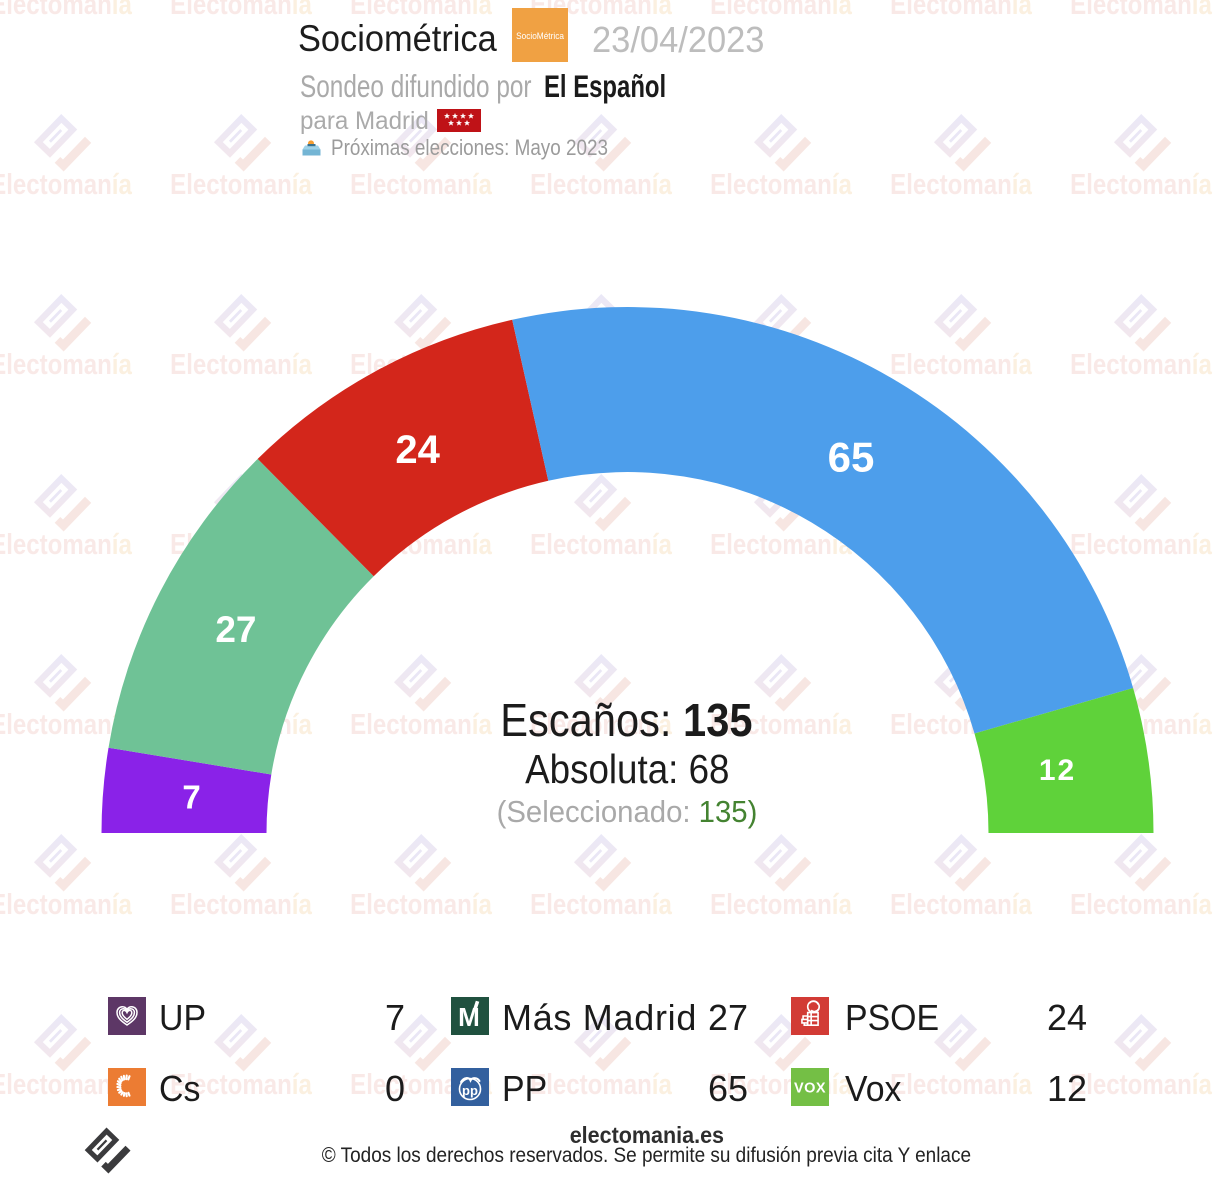 Image resolution: width=1232 pixels, height=1188 pixels. Describe the element at coordinates (851, 456) in the screenshot. I see `svg-text: 65` at that location.